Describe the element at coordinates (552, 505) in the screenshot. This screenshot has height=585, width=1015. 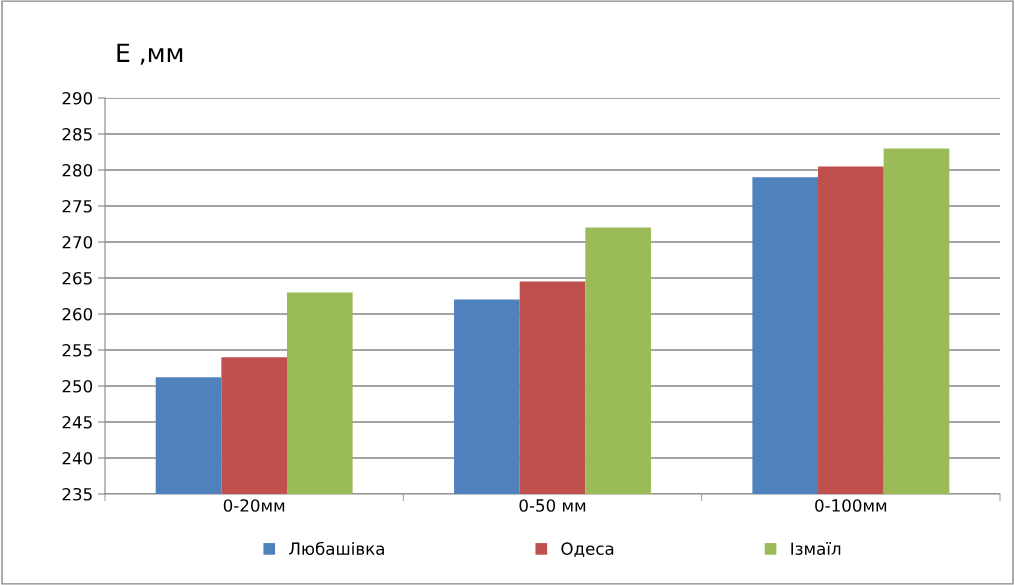
I see `x-tick-label: 0-50 мм` at that location.